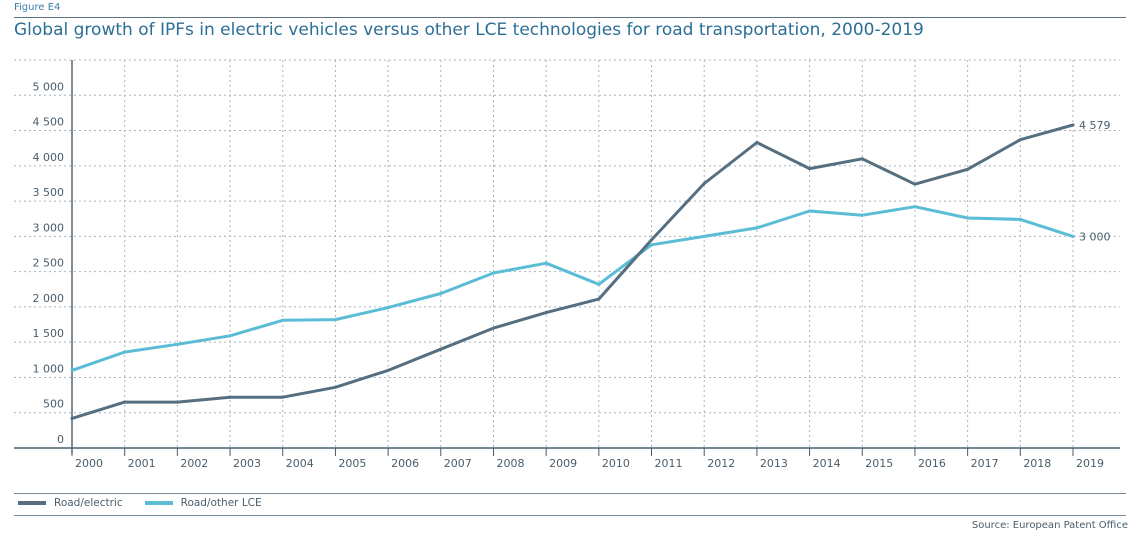 The width and height of the screenshot is (1140, 540). Describe the element at coordinates (932, 463) in the screenshot. I see `x-tick-label: 2016` at that location.